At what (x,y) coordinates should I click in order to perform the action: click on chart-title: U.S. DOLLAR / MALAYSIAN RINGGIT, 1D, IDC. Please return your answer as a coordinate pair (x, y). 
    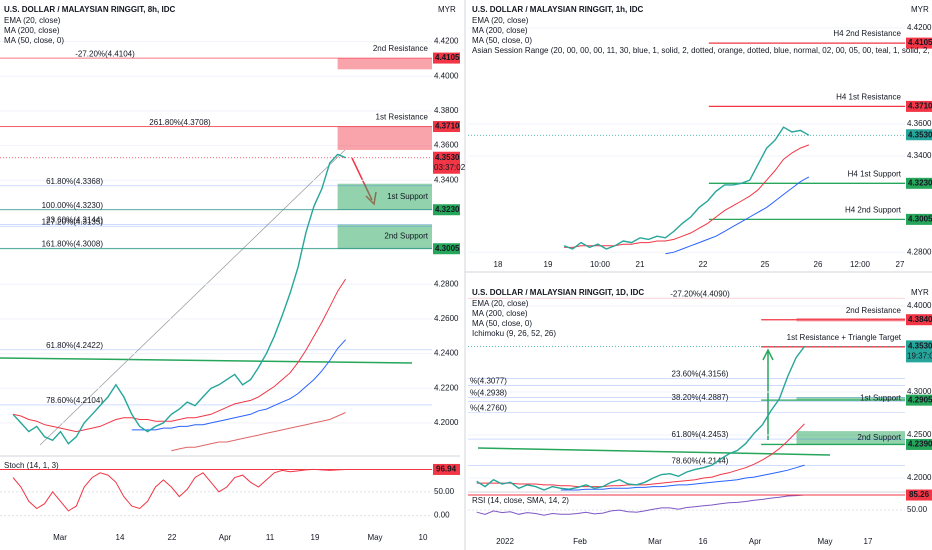
    Looking at the image, I should click on (558, 292).